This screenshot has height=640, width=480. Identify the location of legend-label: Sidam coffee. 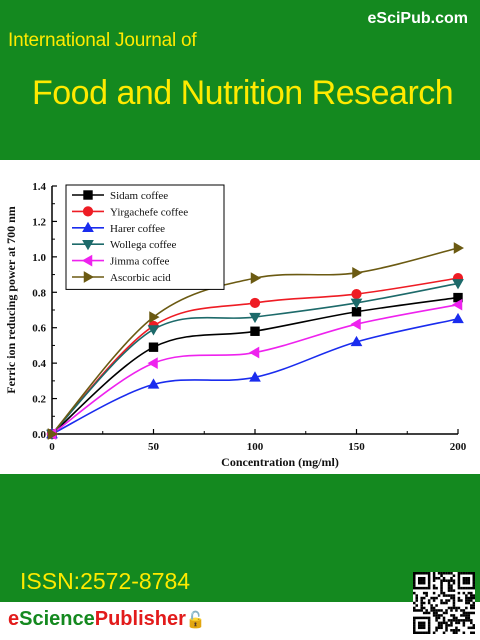
(139, 196).